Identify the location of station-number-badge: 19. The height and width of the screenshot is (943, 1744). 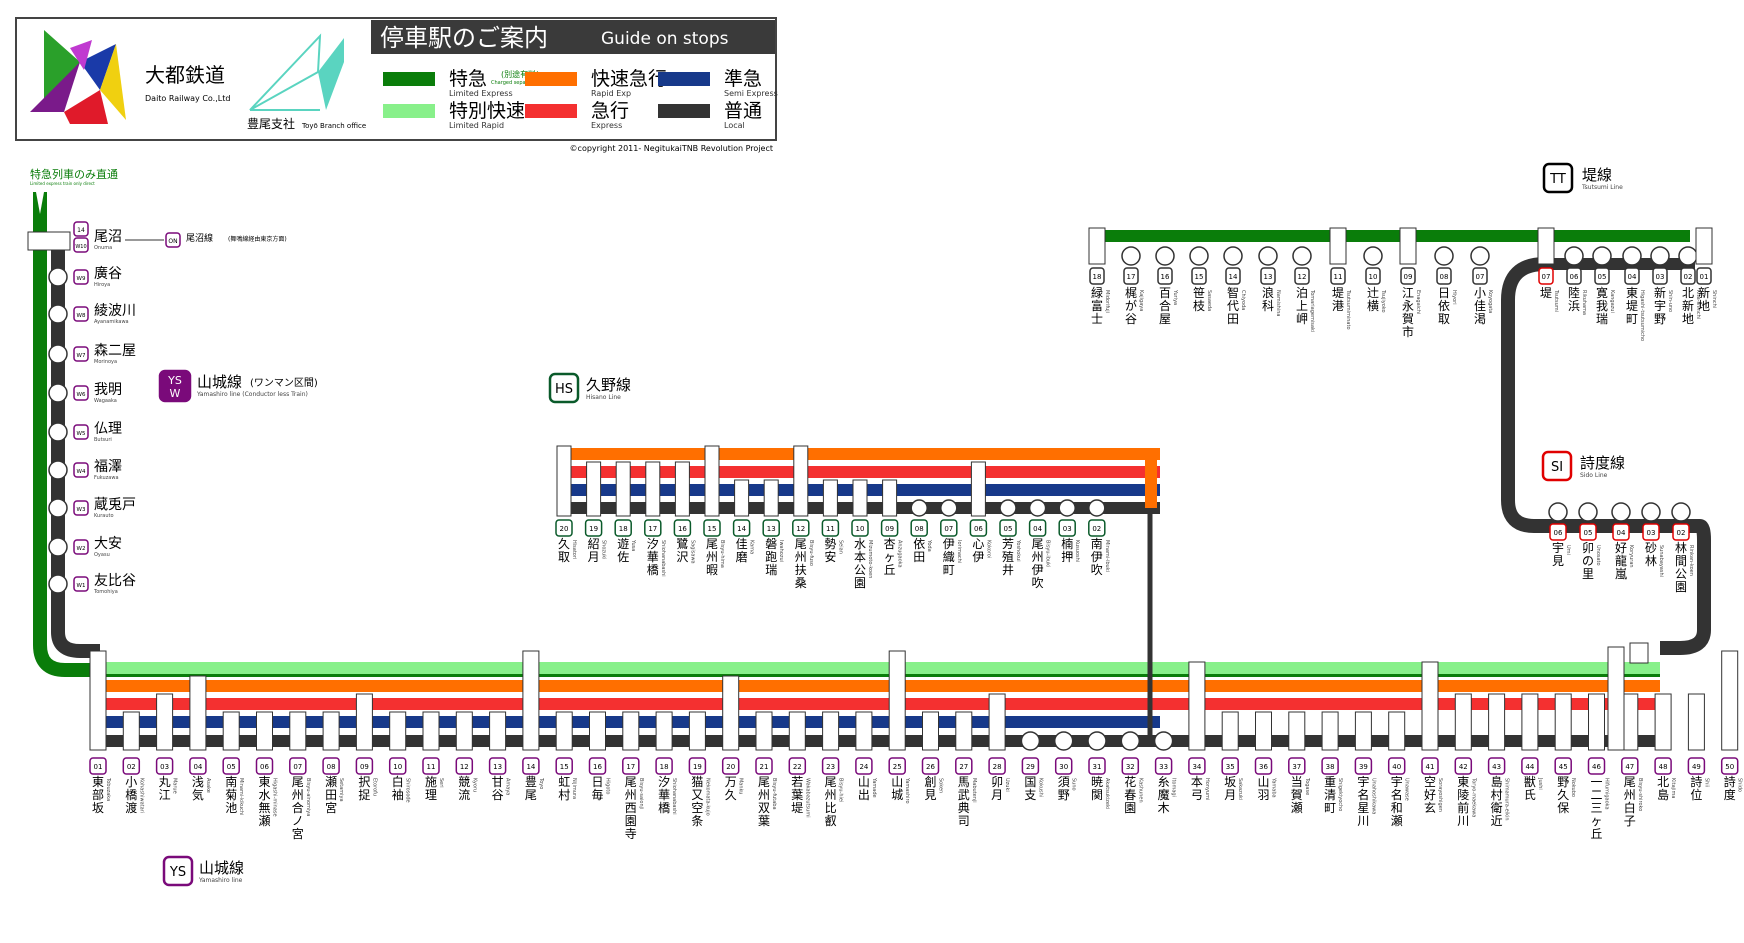
(697, 766).